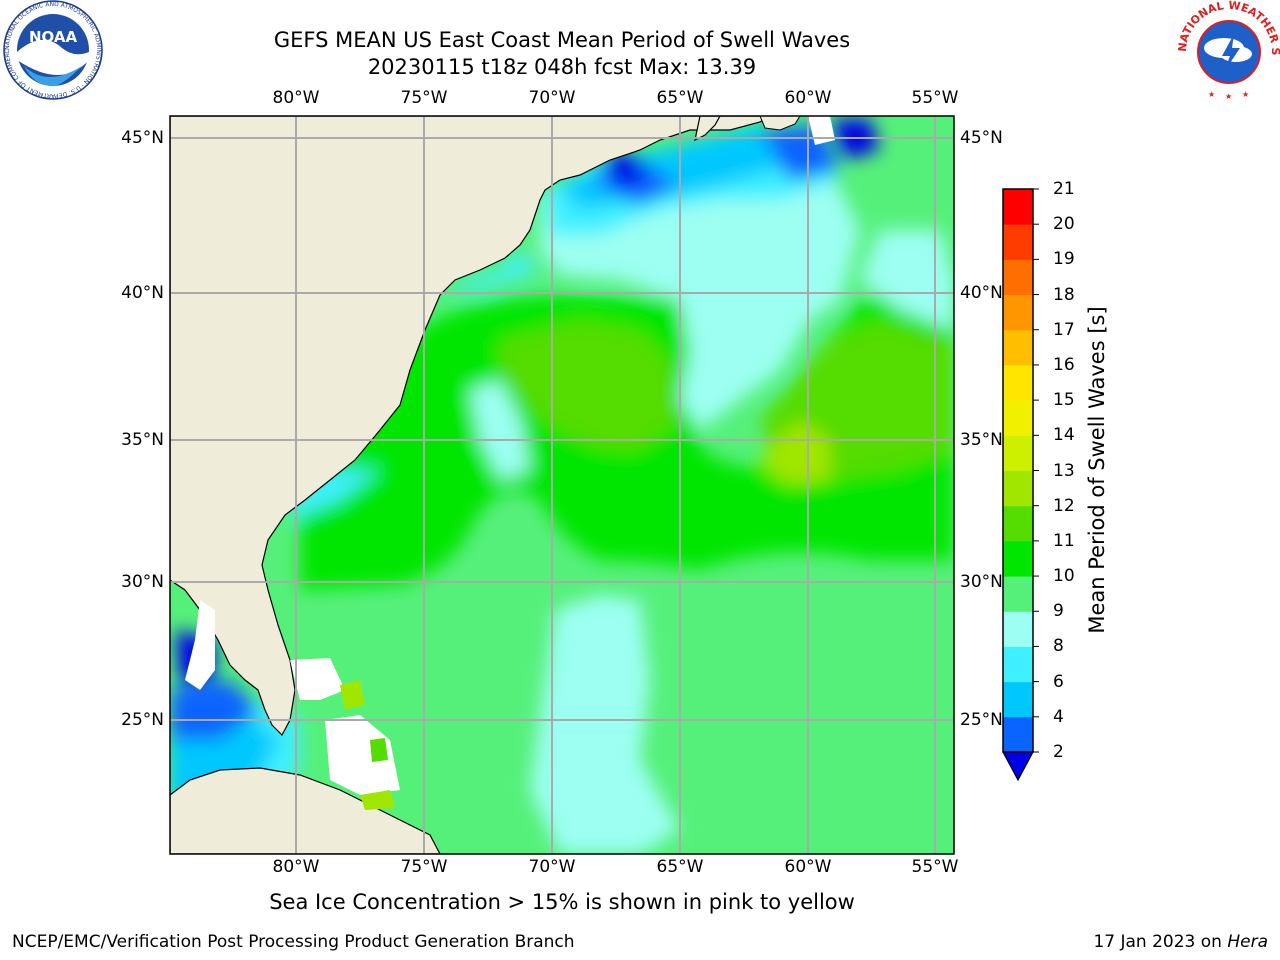 This screenshot has height=960, width=1280. What do you see at coordinates (680, 867) in the screenshot?
I see `lon-tick-bottom: 65°W` at bounding box center [680, 867].